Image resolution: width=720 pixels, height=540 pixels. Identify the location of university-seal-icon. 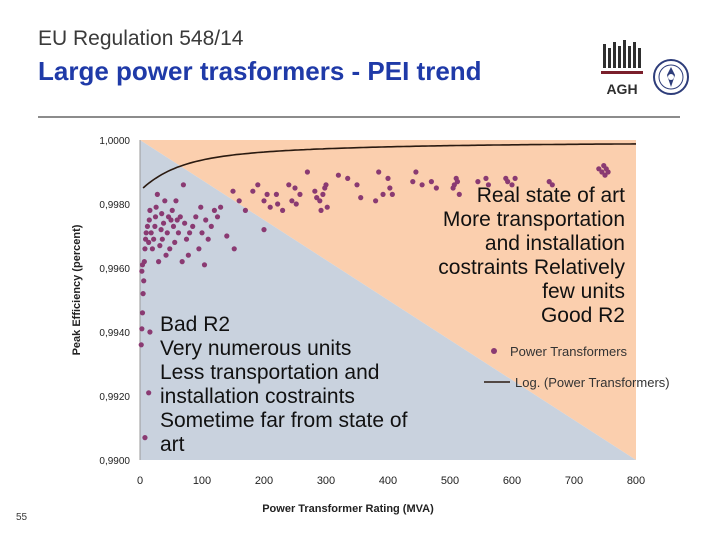
(671, 77).